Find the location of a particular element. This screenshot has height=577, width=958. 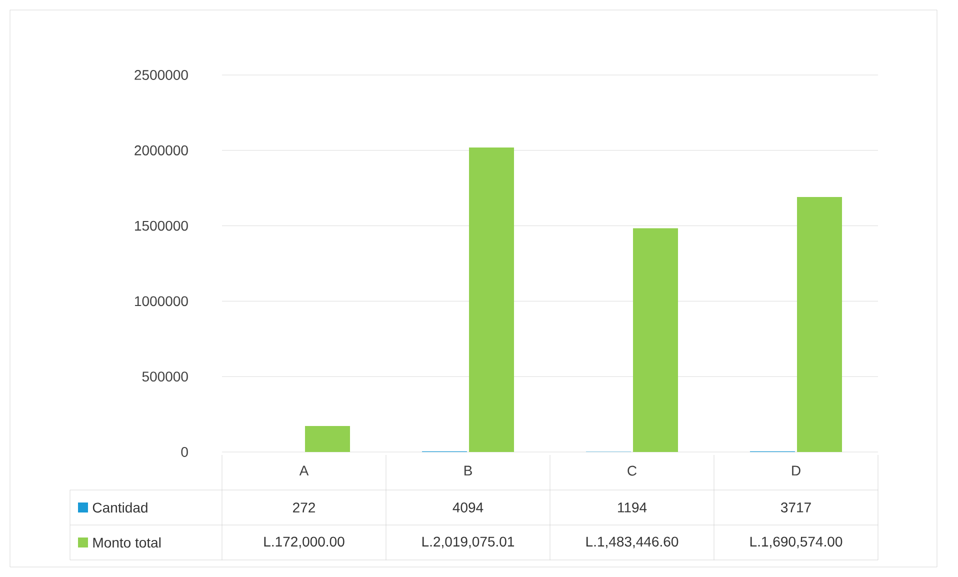

y-tick-label: 2500000 is located at coordinates (161, 75).